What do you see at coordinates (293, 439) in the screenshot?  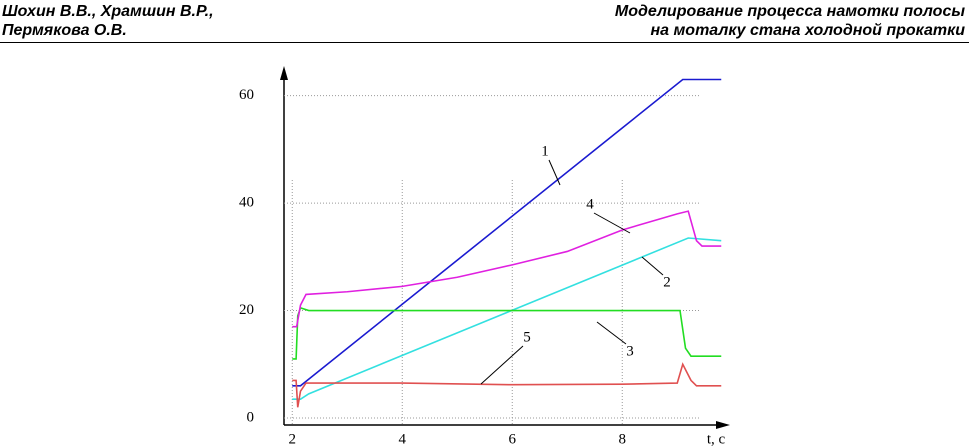 I see `x-tick-label: 2` at bounding box center [293, 439].